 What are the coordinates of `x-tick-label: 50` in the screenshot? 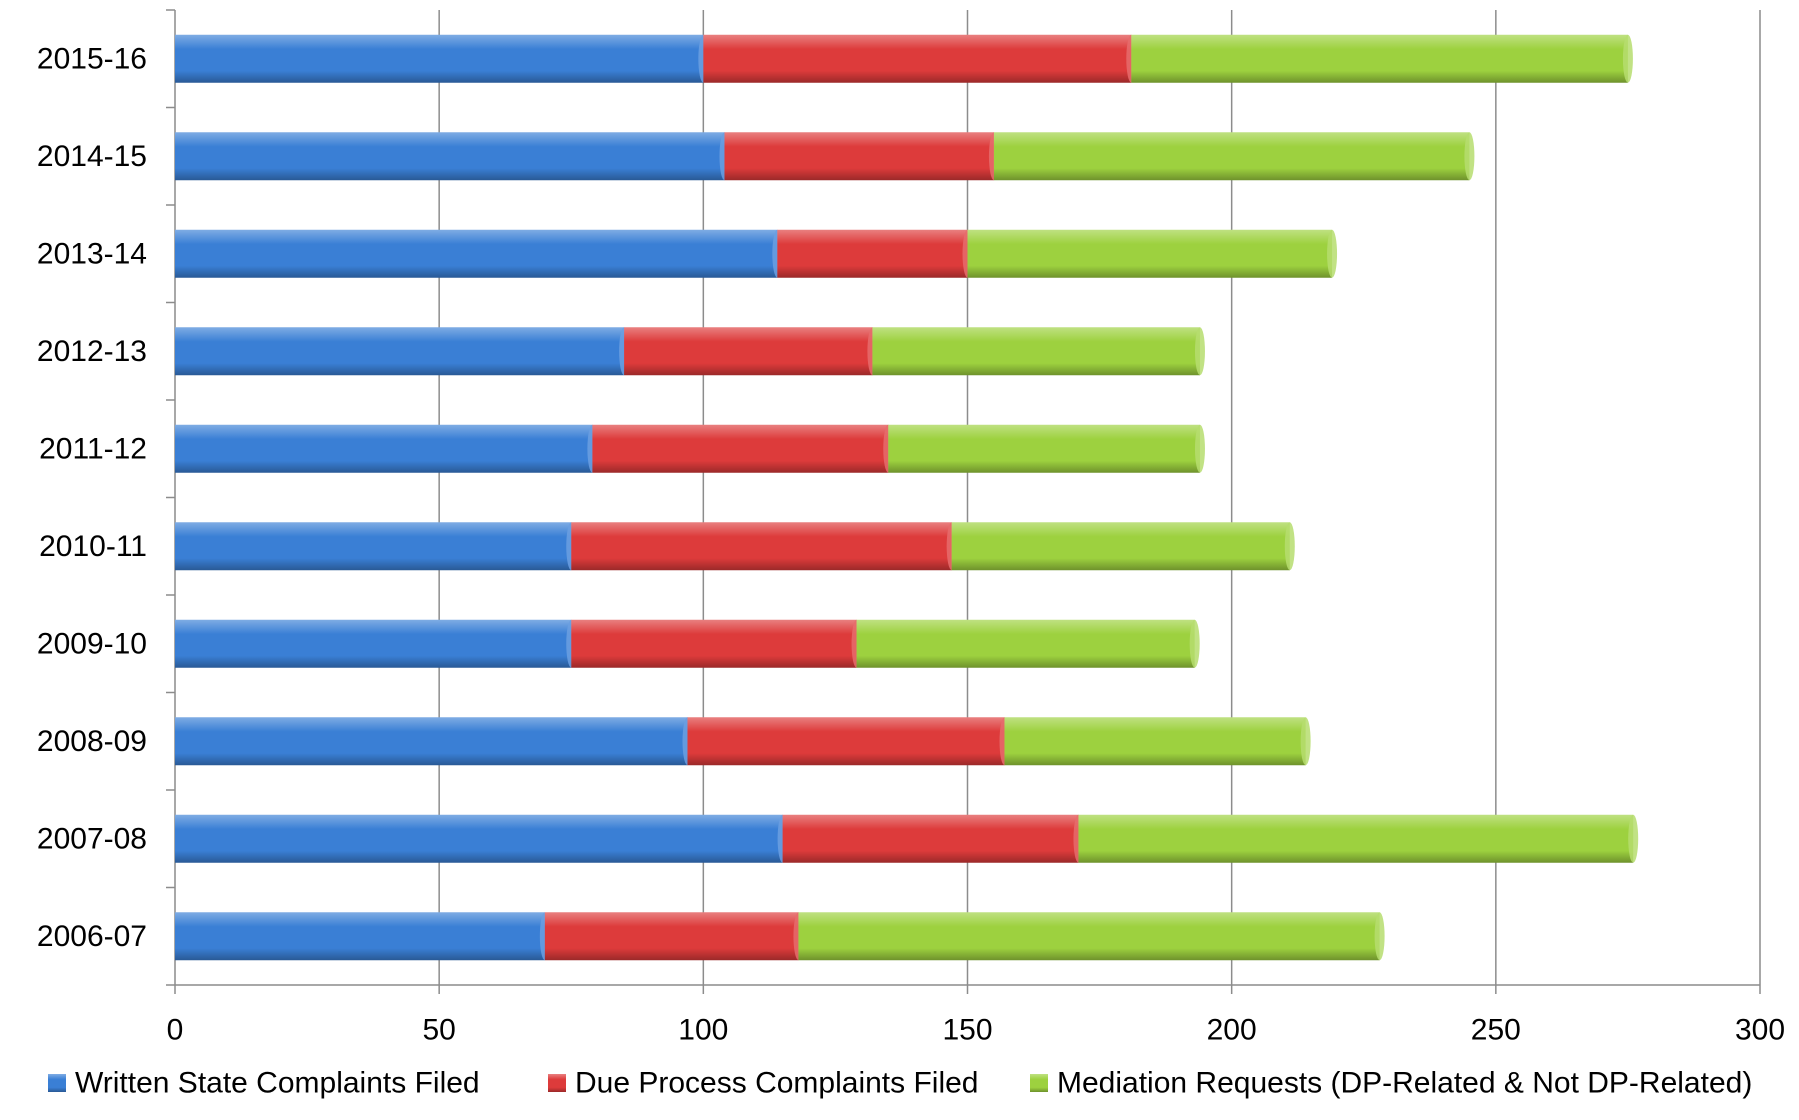 It's located at (438, 1030).